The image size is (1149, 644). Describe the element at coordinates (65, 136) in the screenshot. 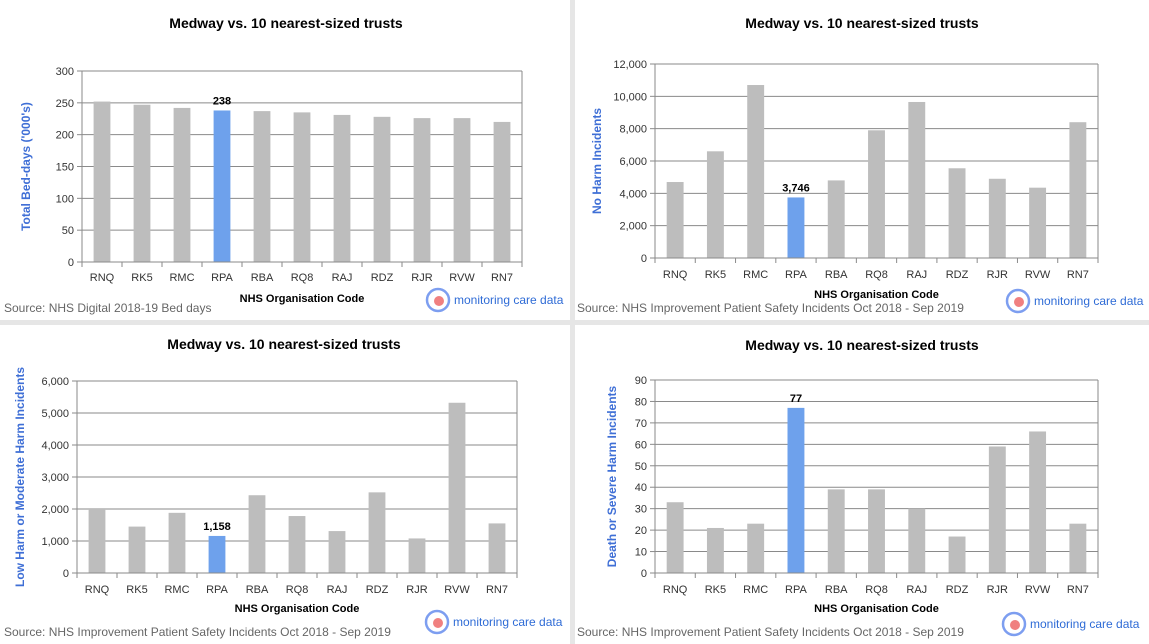

I see `y-tick-label: 200` at that location.